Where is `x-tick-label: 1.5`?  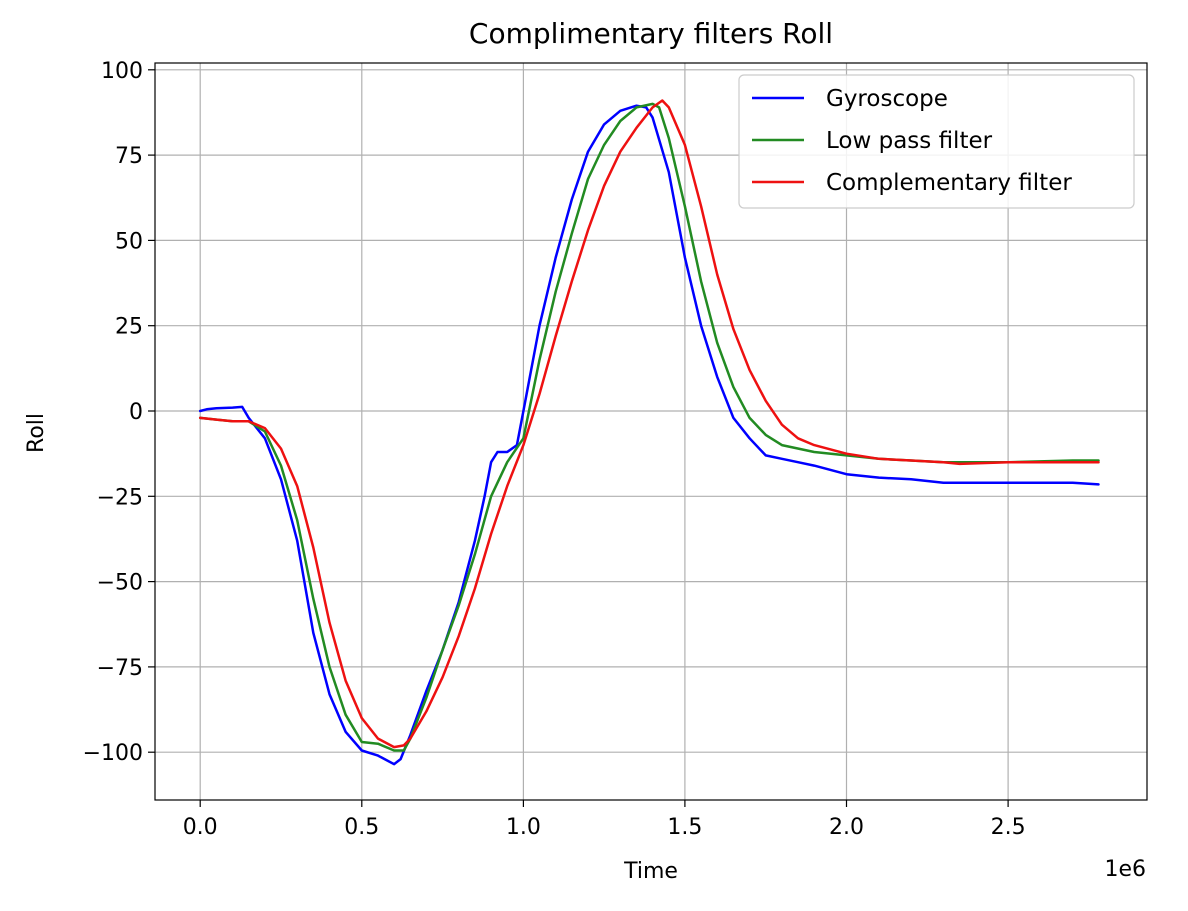
x-tick-label: 1.5 is located at coordinates (684, 827).